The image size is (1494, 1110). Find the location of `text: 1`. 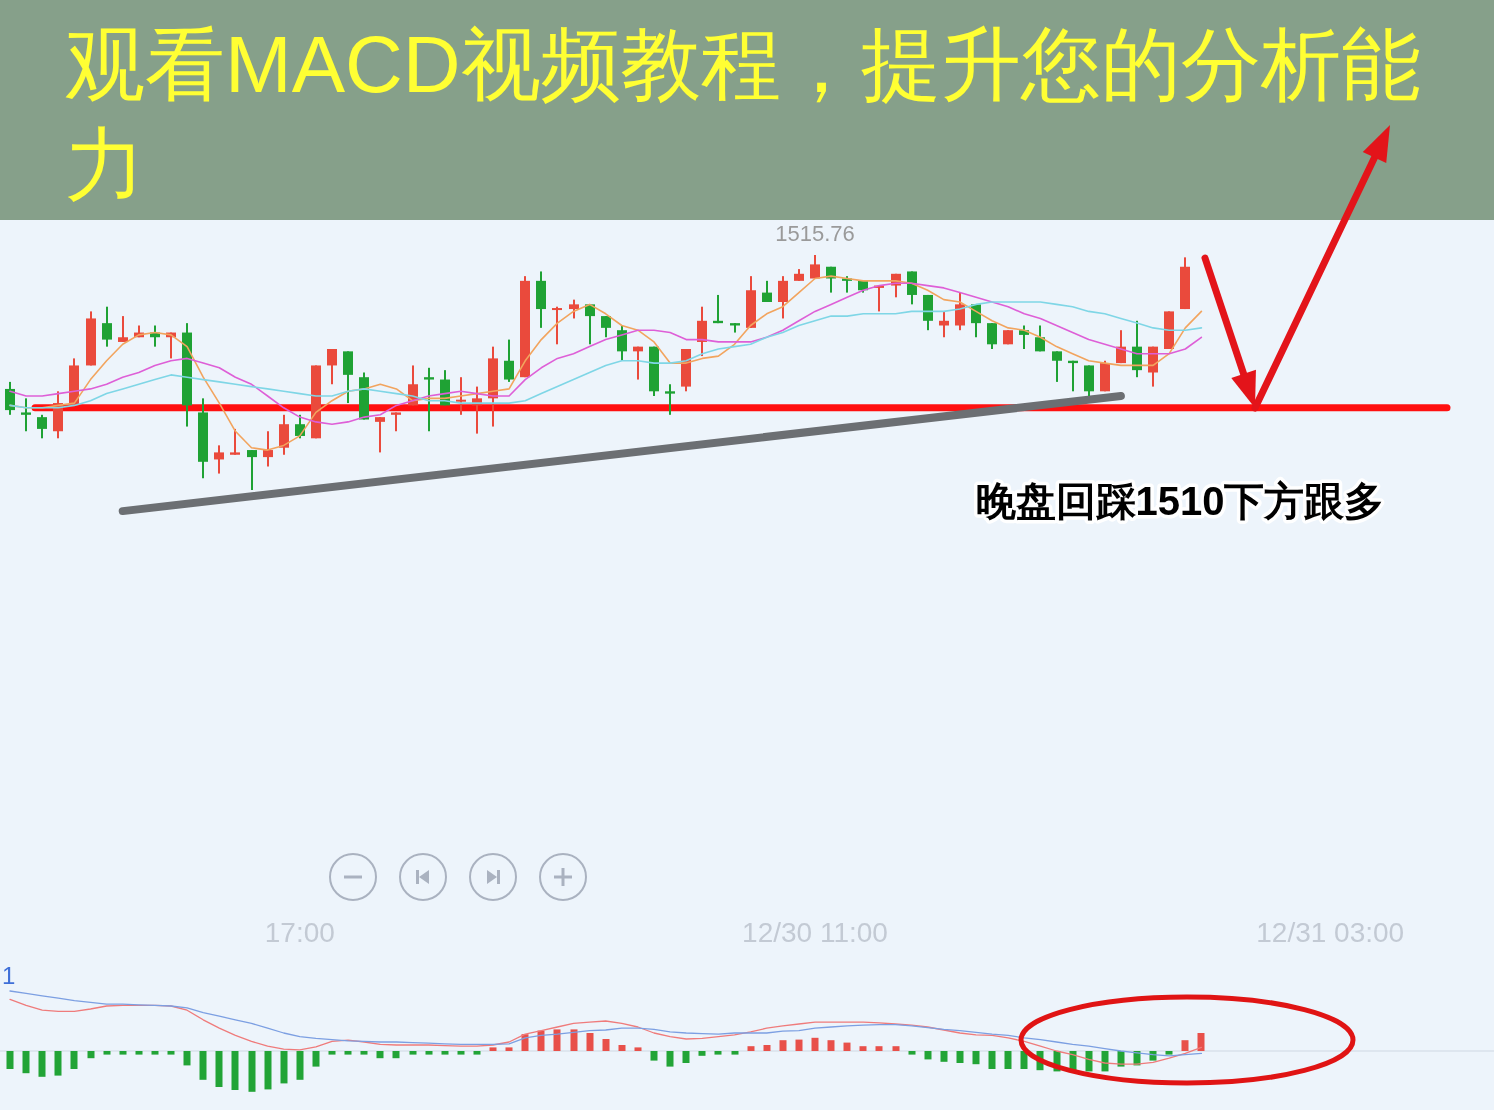

text: 1 is located at coordinates (9, 975).